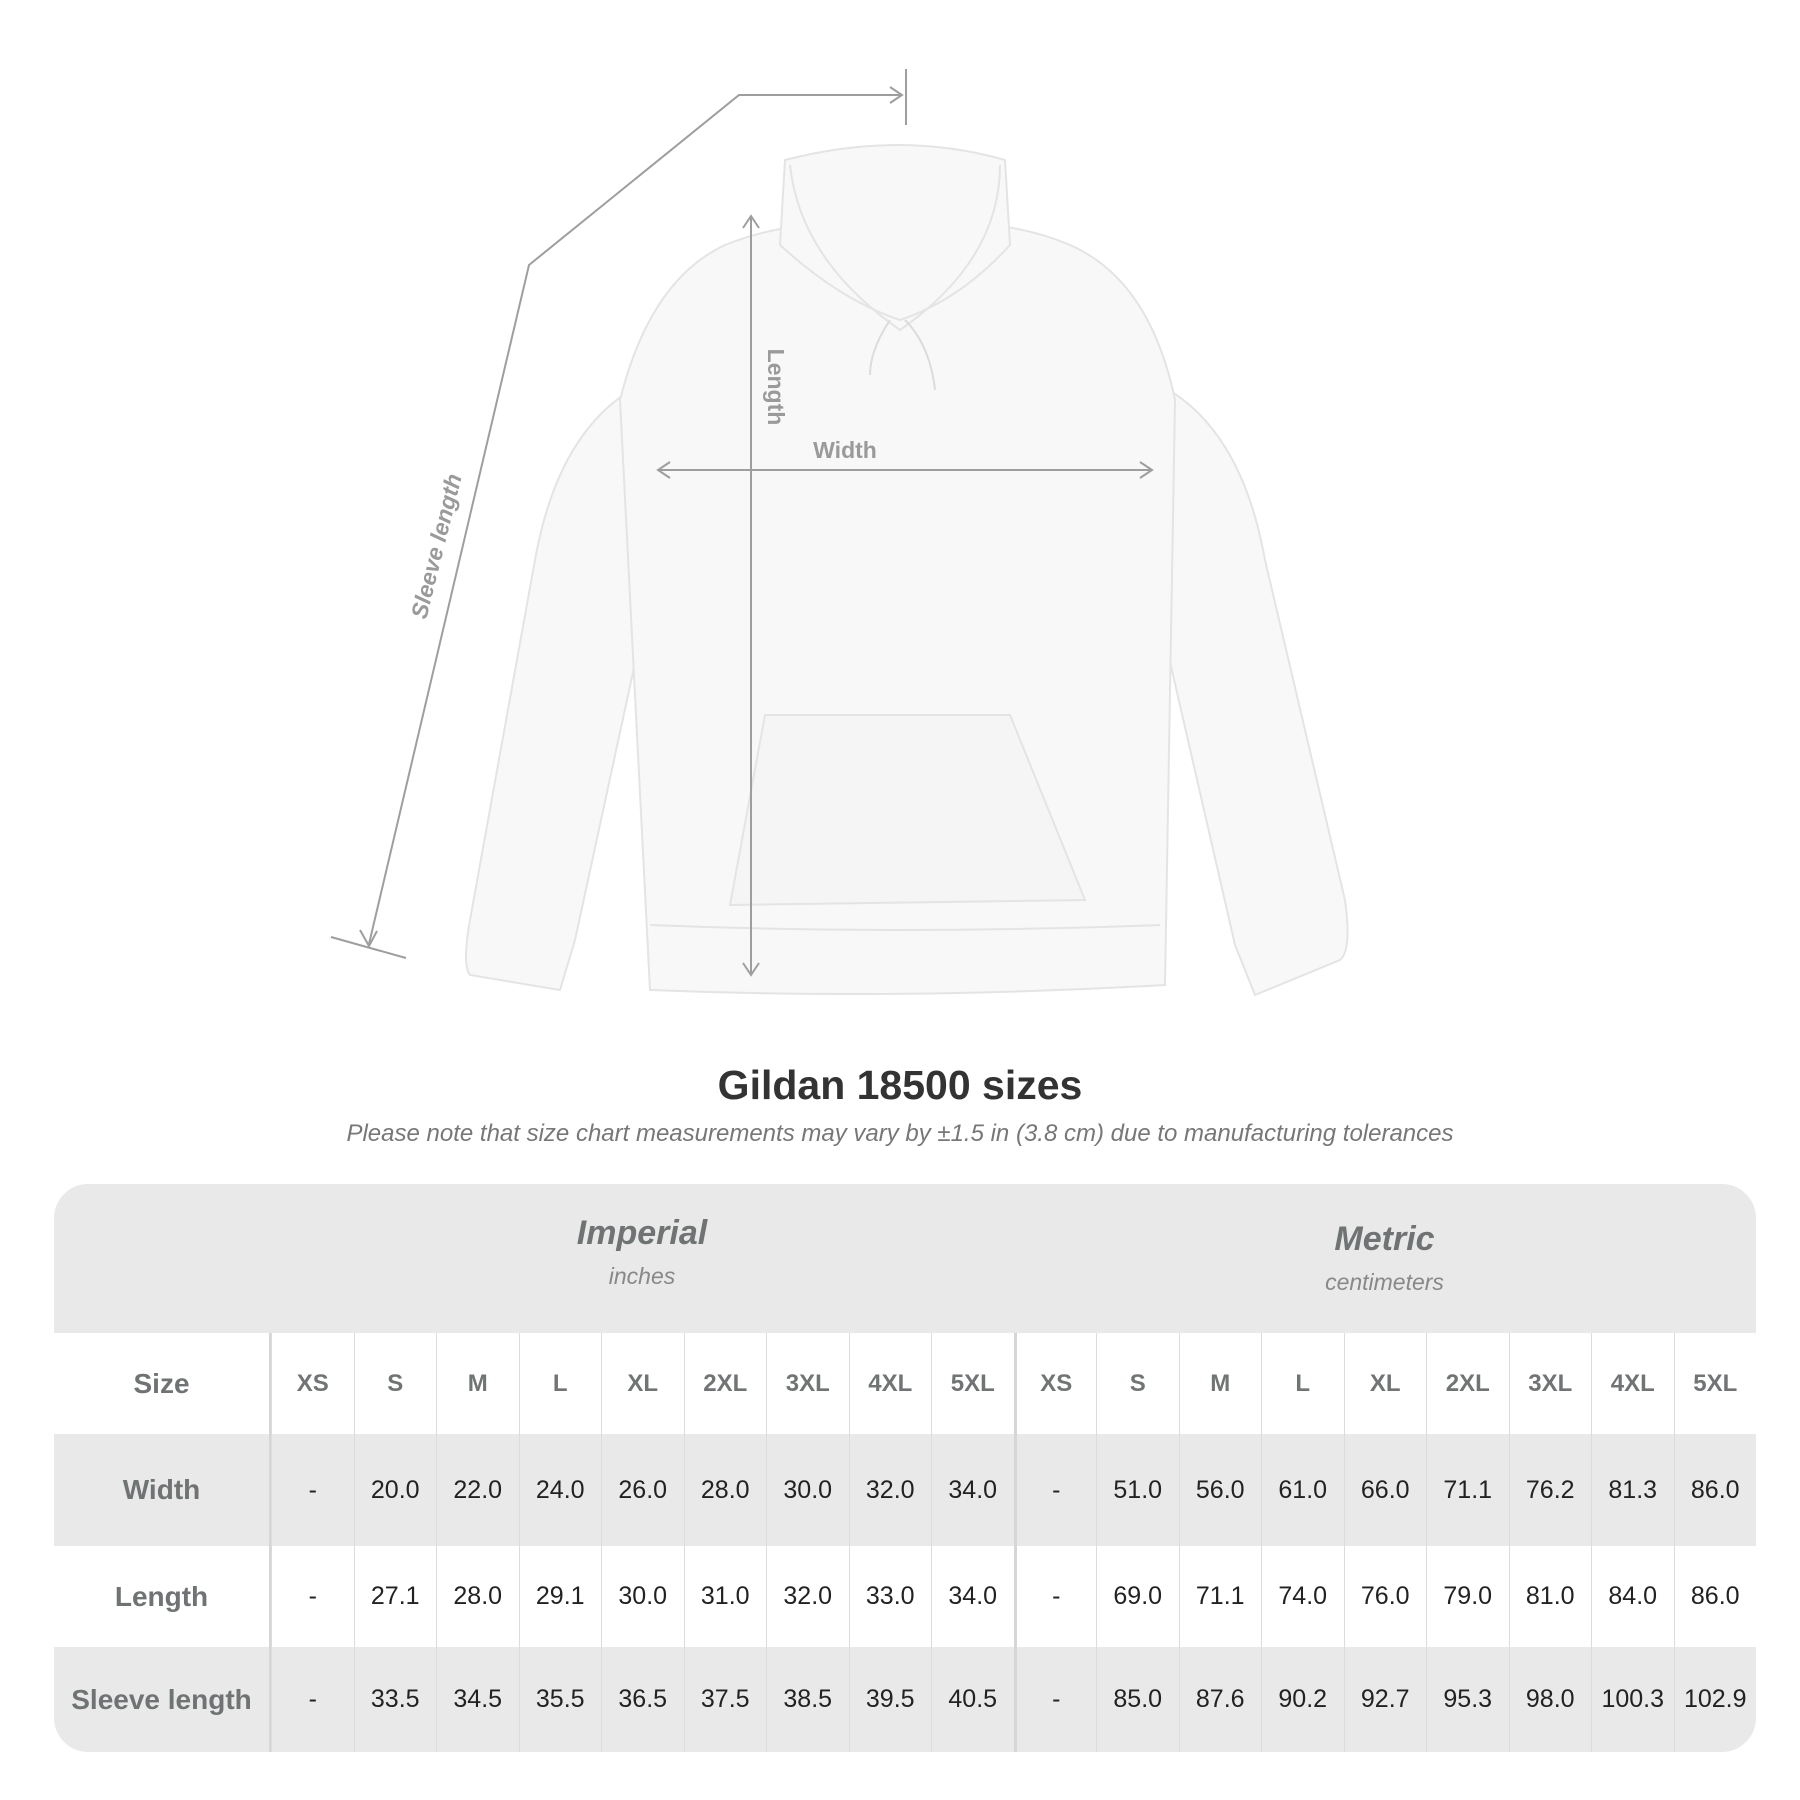 This screenshot has height=1800, width=1800. I want to click on imperial-cell: 40.5, so click(972, 1699).